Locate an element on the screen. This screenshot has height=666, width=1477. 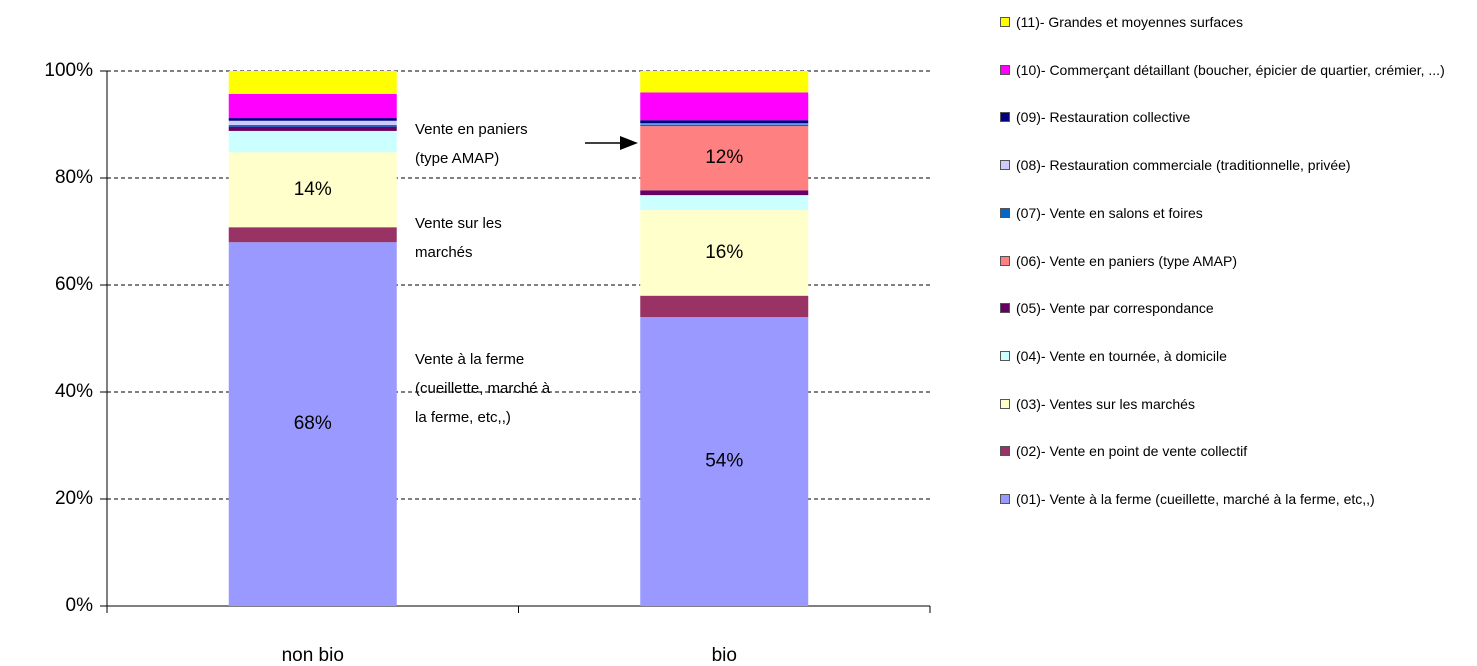
legend-item: (02)- Vente en point de vente collectif is located at coordinates (1235, 451).